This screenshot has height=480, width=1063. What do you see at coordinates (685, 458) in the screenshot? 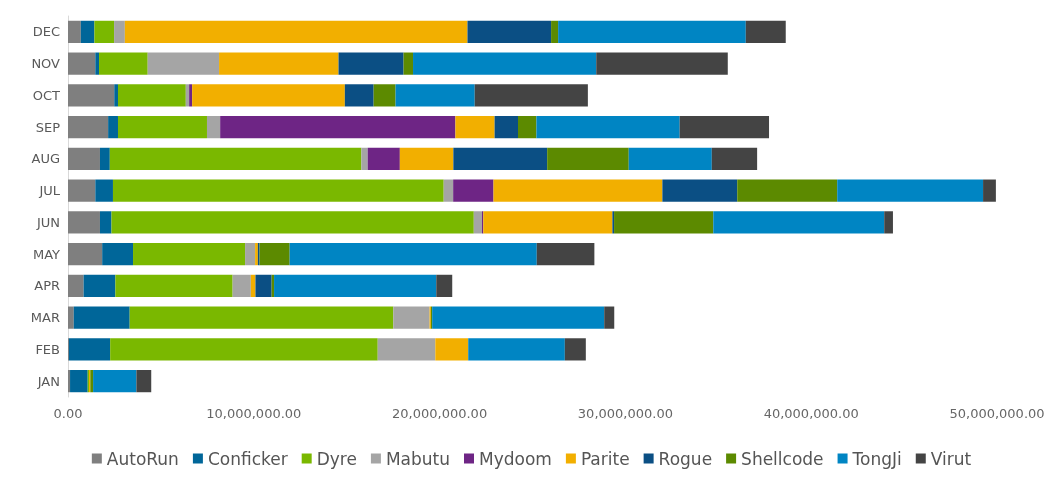
I see `legend-label: Rogue` at bounding box center [685, 458].